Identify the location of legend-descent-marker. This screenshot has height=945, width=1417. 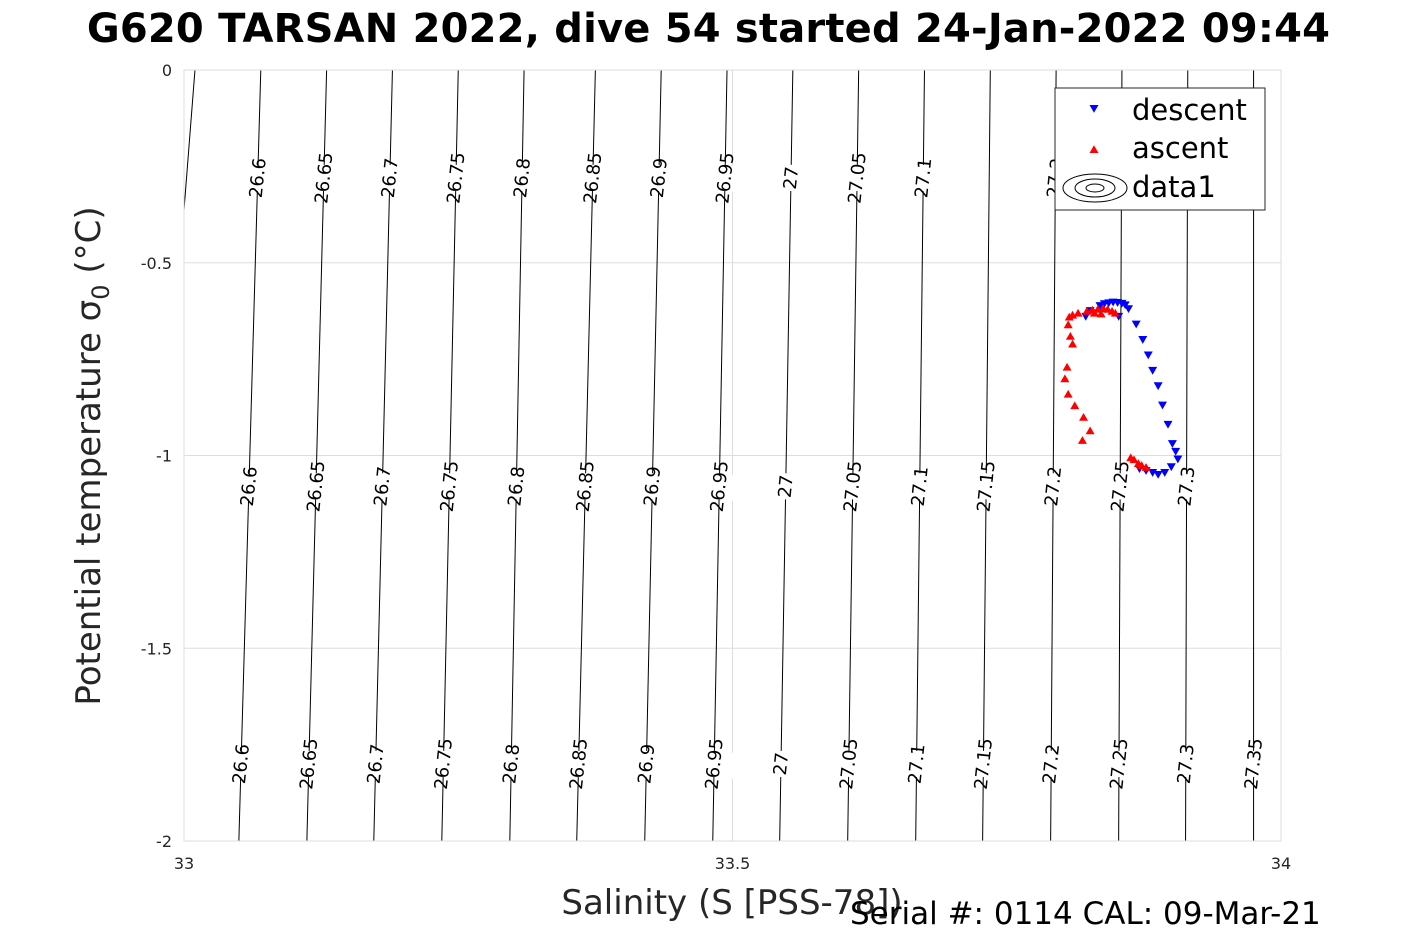
(1094, 109).